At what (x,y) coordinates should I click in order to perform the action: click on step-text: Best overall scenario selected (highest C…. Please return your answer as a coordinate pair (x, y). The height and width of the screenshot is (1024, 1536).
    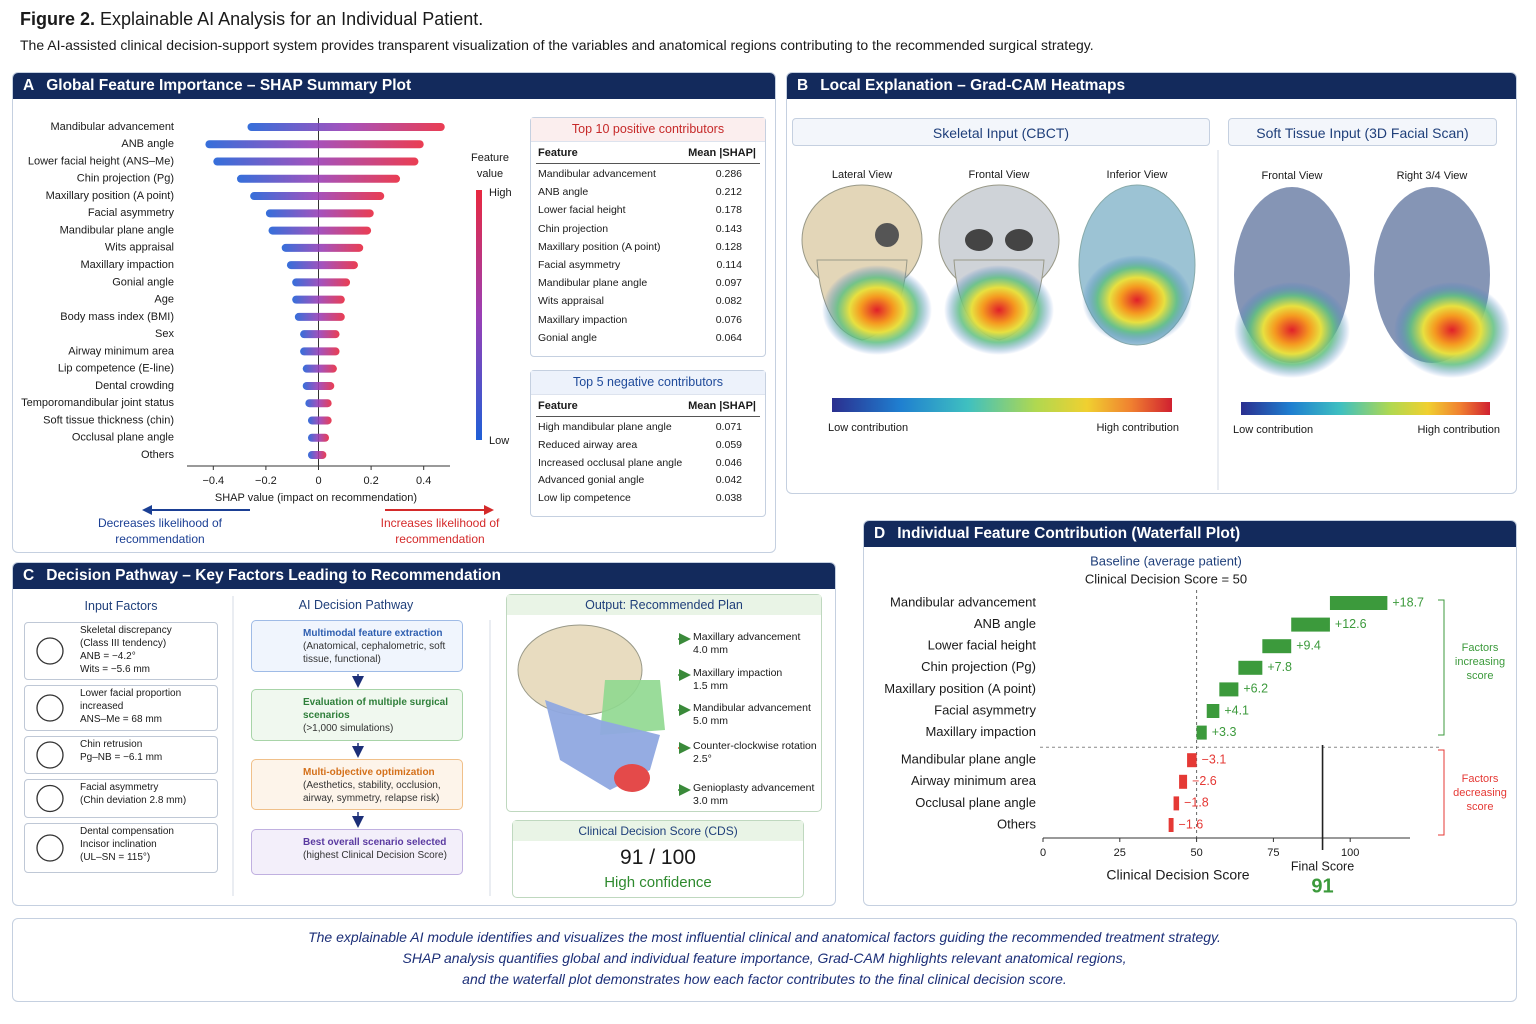
    Looking at the image, I should click on (380, 849).